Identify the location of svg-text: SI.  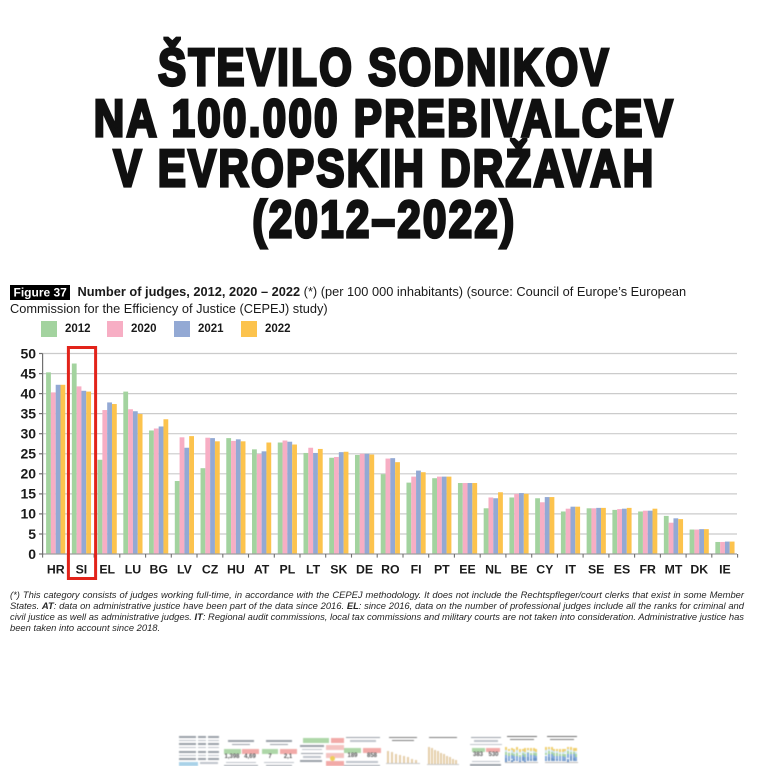
(82, 570).